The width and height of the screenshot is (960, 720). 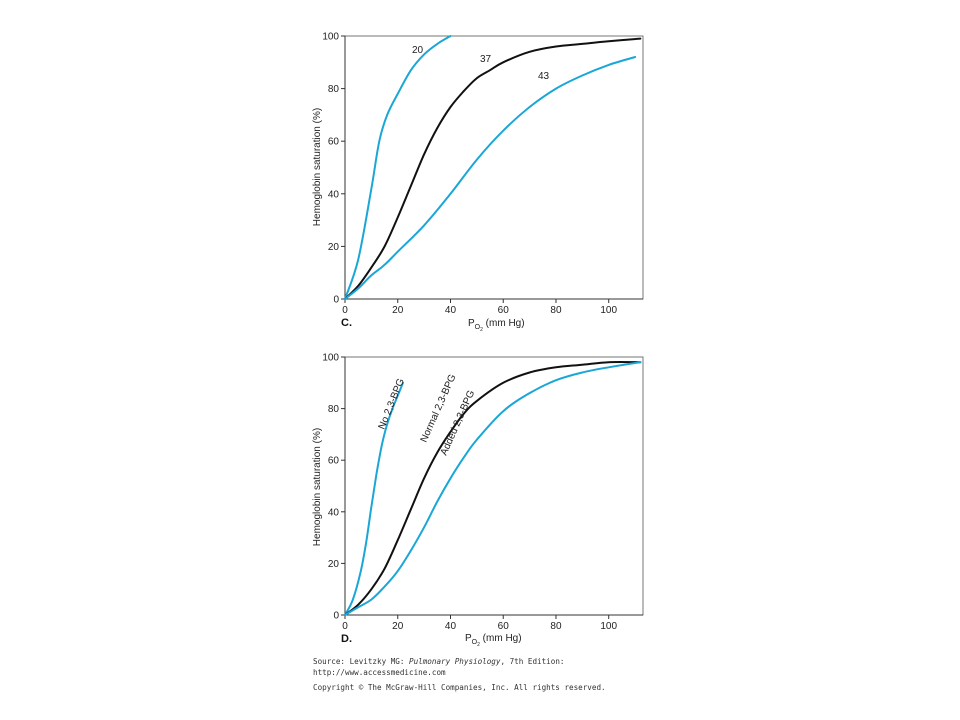 I want to click on panel-label: D., so click(x=346, y=639).